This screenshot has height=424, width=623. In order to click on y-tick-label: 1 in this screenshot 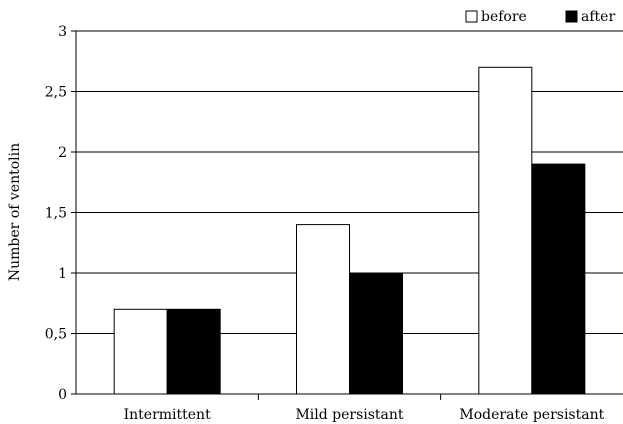, I will do `click(62, 274)`.